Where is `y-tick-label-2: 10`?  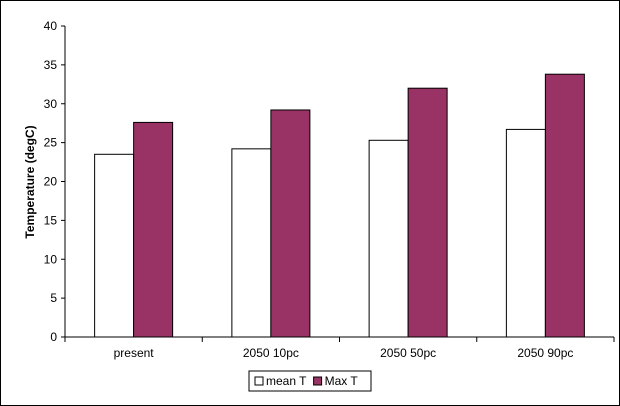 y-tick-label-2: 10 is located at coordinates (51, 259).